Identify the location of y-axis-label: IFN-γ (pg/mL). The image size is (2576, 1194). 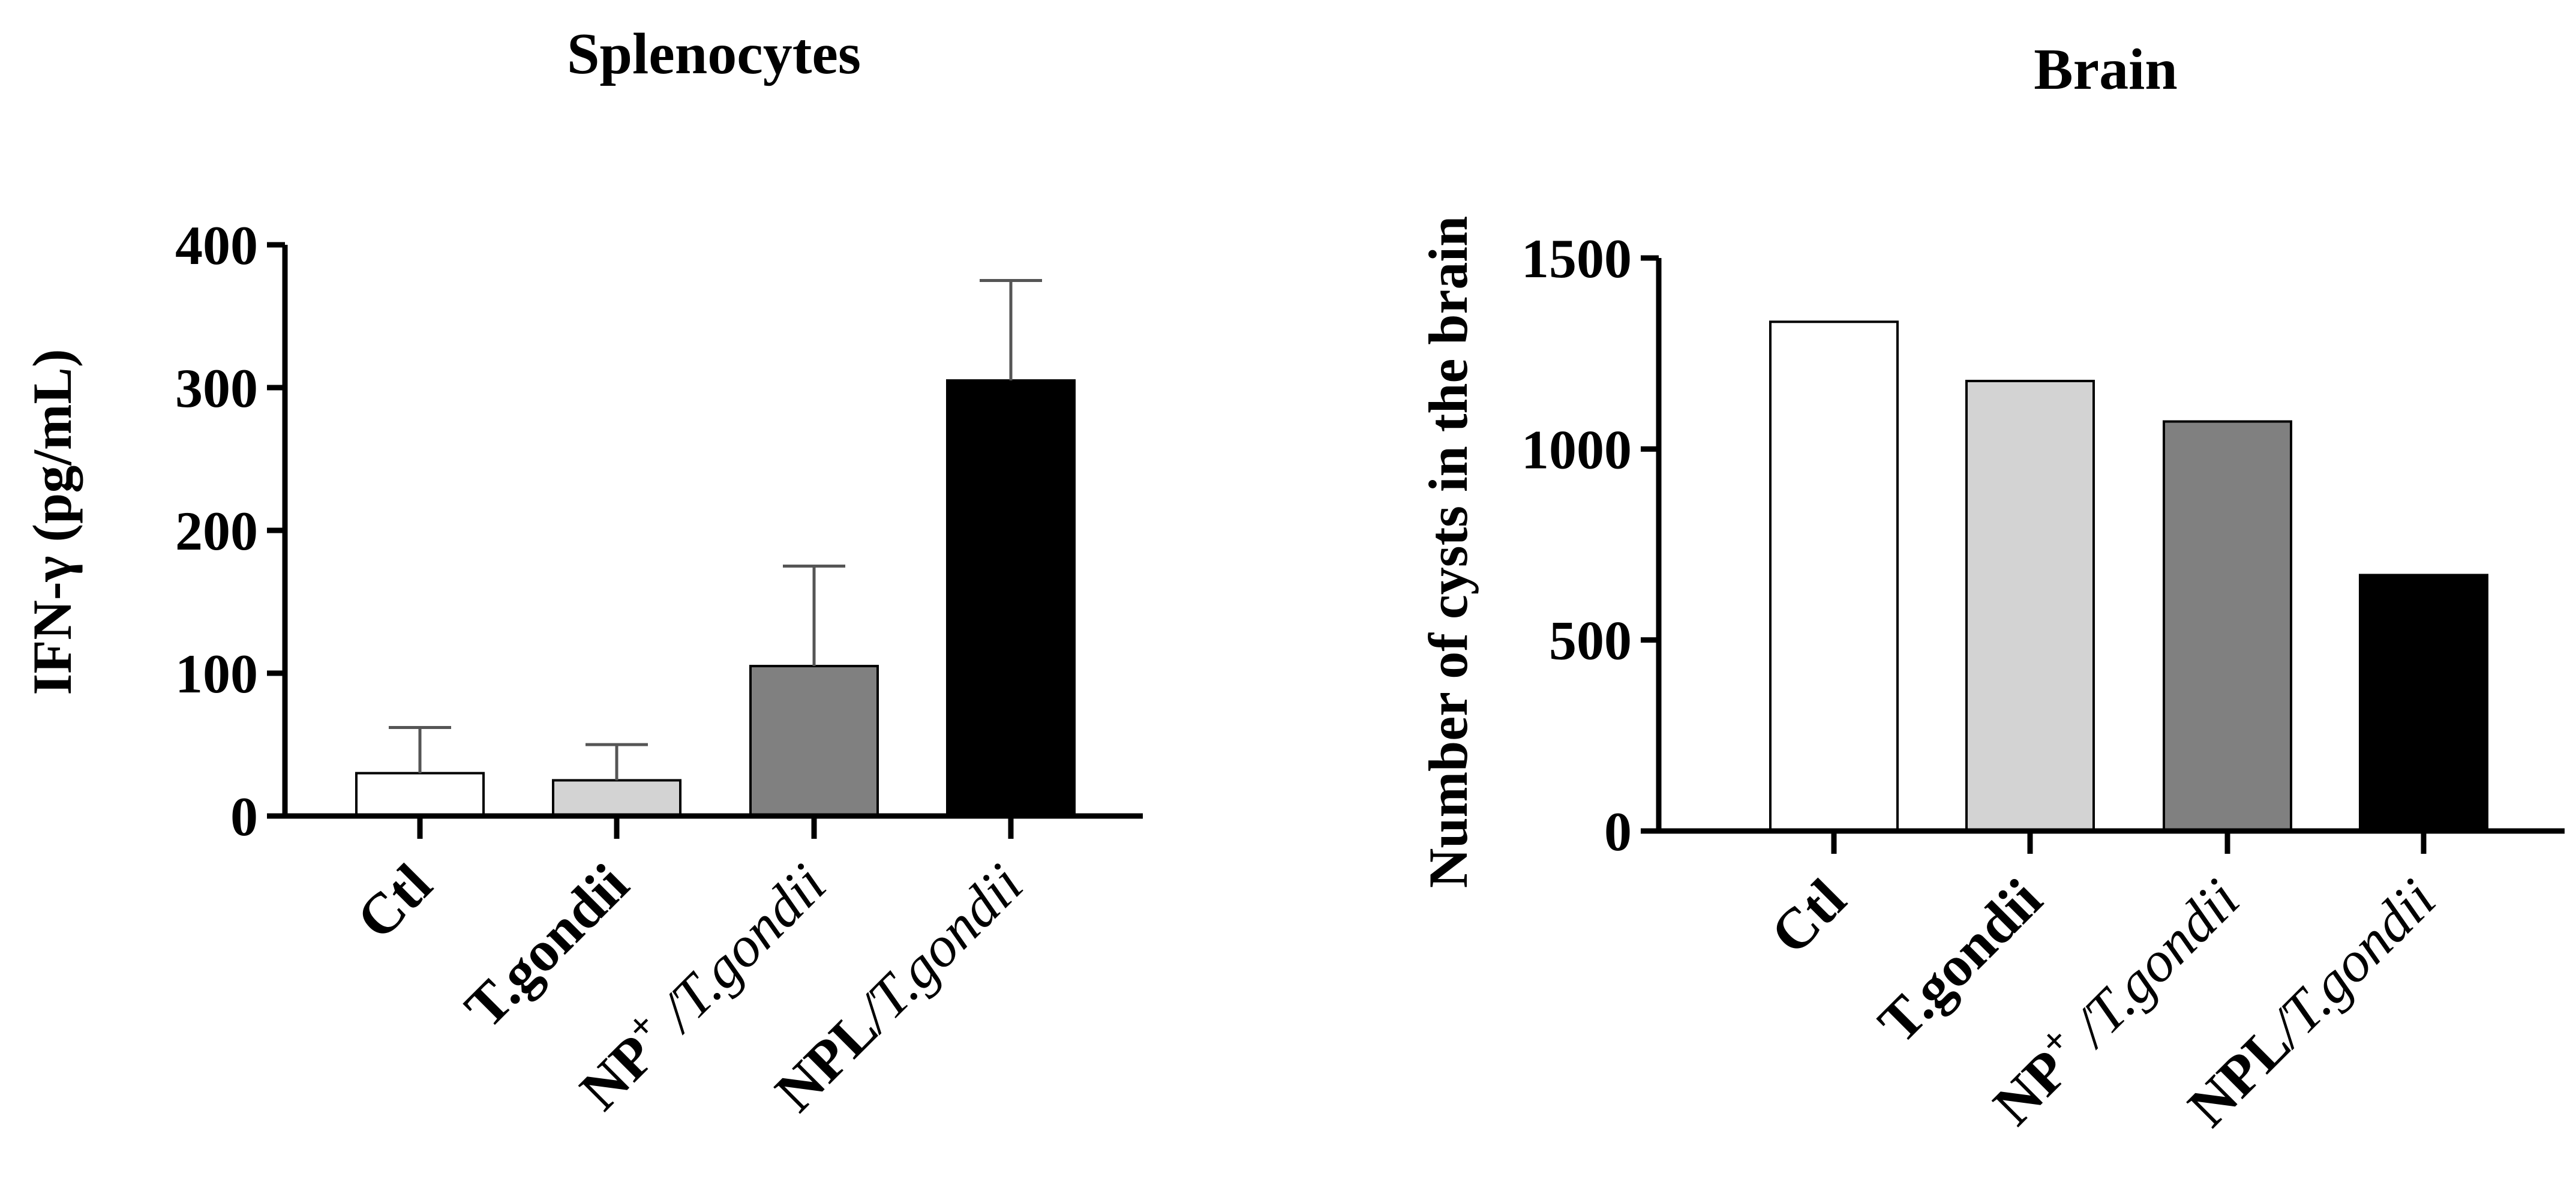
(52, 522).